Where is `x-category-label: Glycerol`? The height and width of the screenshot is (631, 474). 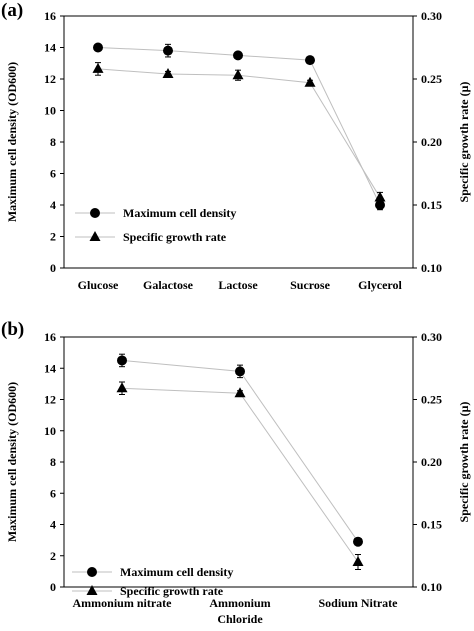 x-category-label: Glycerol is located at coordinates (380, 285).